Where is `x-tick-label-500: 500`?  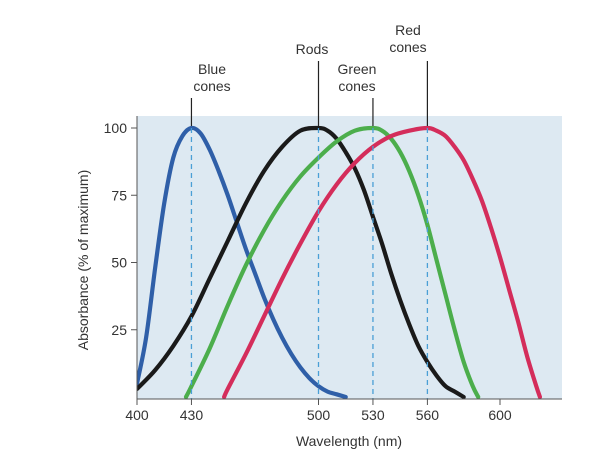
x-tick-label-500: 500 is located at coordinates (319, 415).